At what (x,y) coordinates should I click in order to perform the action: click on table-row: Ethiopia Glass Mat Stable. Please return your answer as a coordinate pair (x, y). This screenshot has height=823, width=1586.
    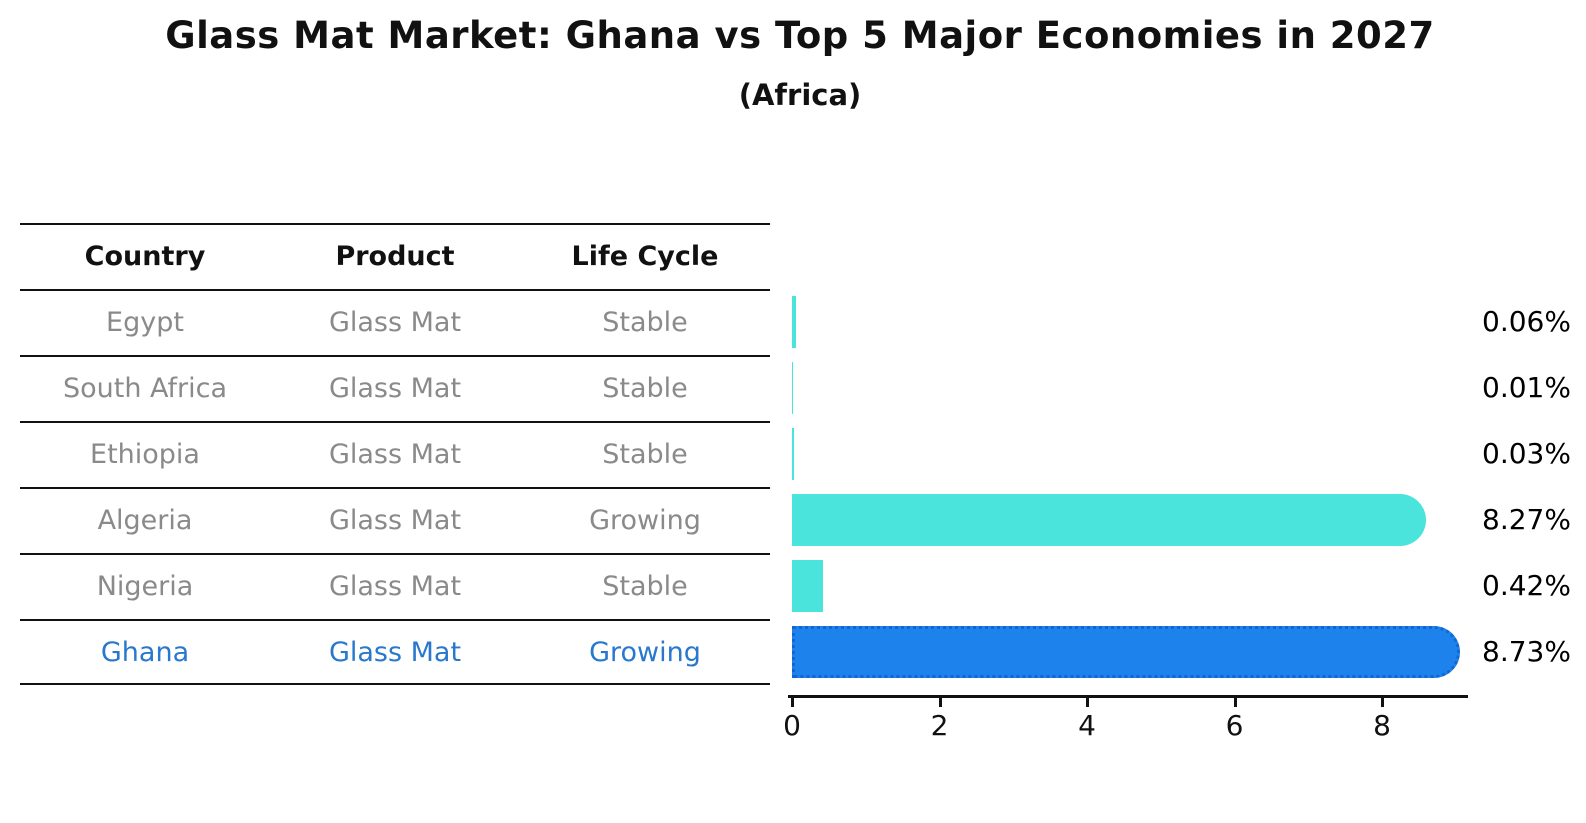
    Looking at the image, I should click on (395, 454).